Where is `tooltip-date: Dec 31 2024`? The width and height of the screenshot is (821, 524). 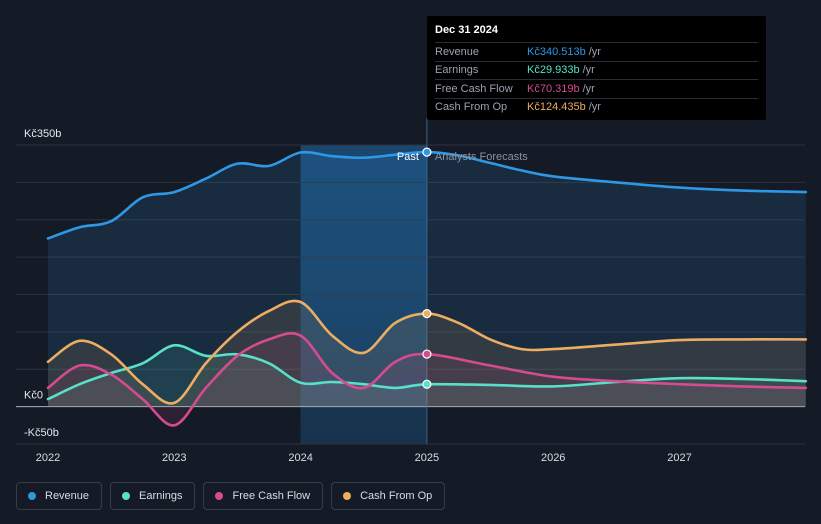 tooltip-date: Dec 31 2024 is located at coordinates (466, 30).